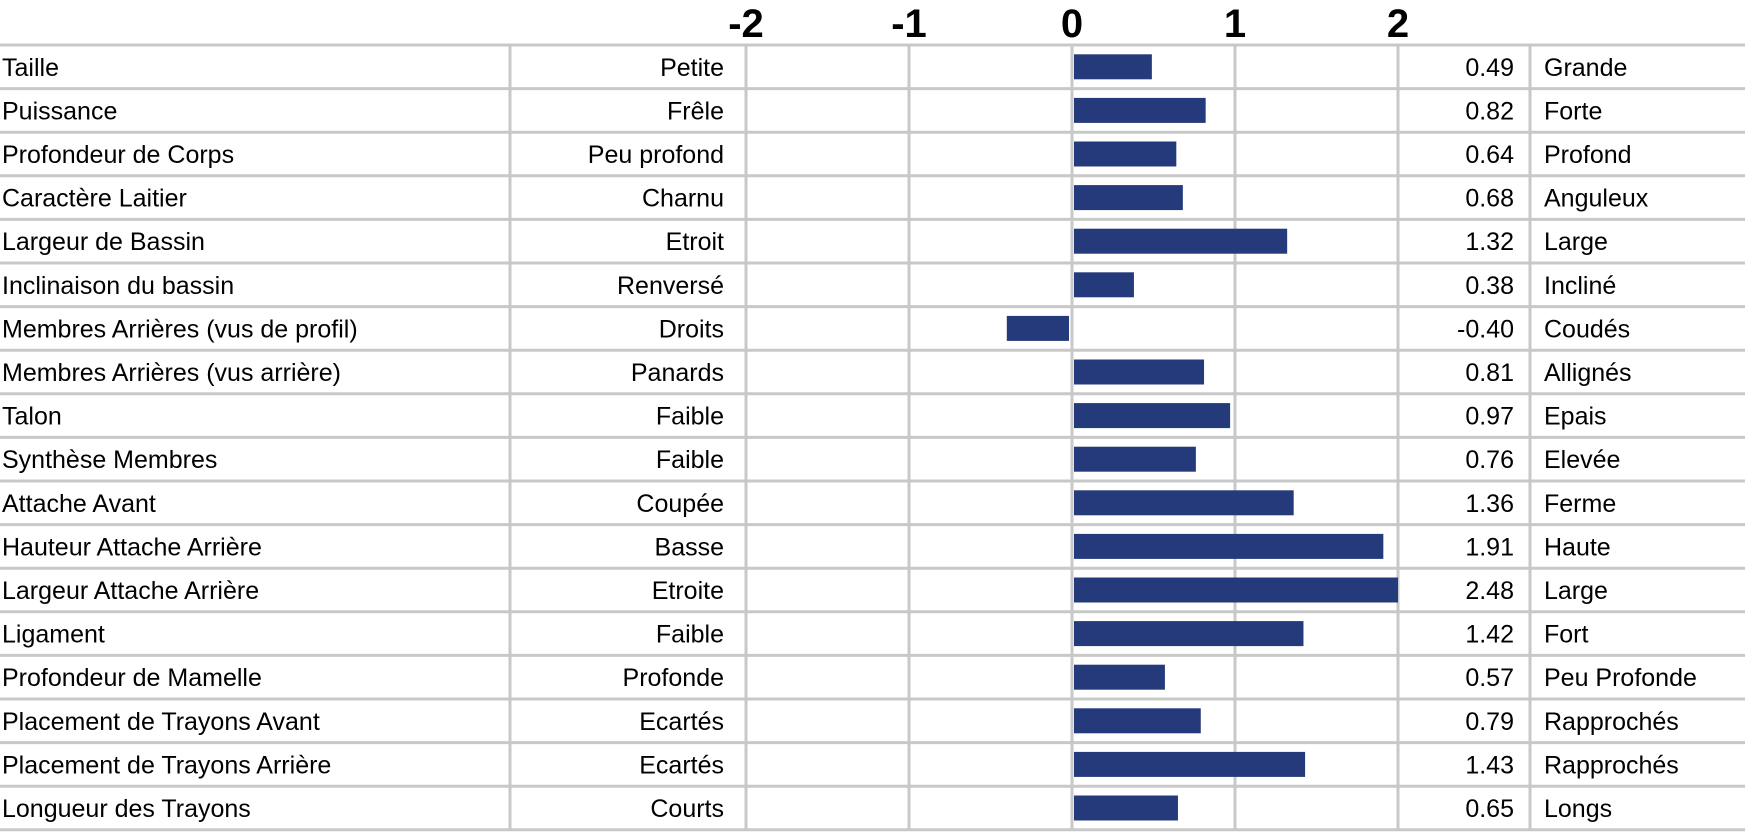  What do you see at coordinates (673, 678) in the screenshot?
I see `low-pole-label: Profonde` at bounding box center [673, 678].